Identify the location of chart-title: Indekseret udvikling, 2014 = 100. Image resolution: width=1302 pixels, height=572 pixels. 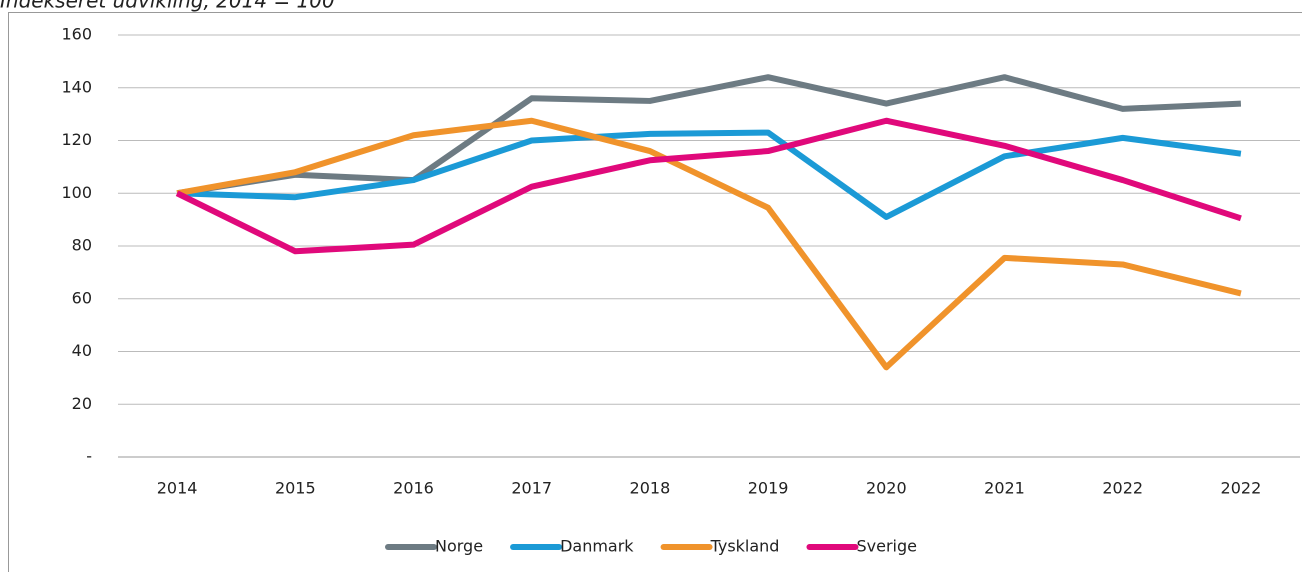
(167, 6).